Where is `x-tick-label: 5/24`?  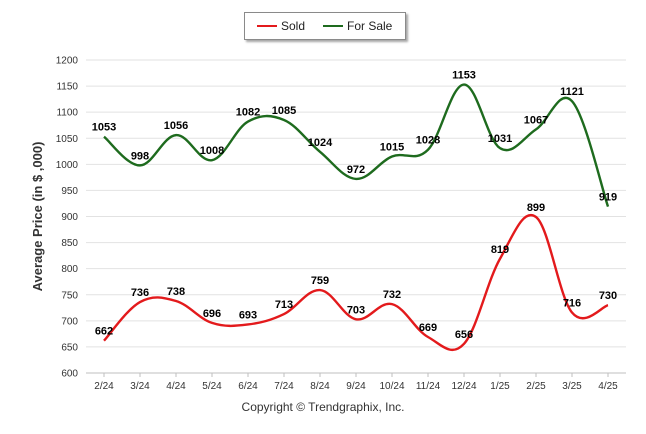
x-tick-label: 5/24 is located at coordinates (212, 386).